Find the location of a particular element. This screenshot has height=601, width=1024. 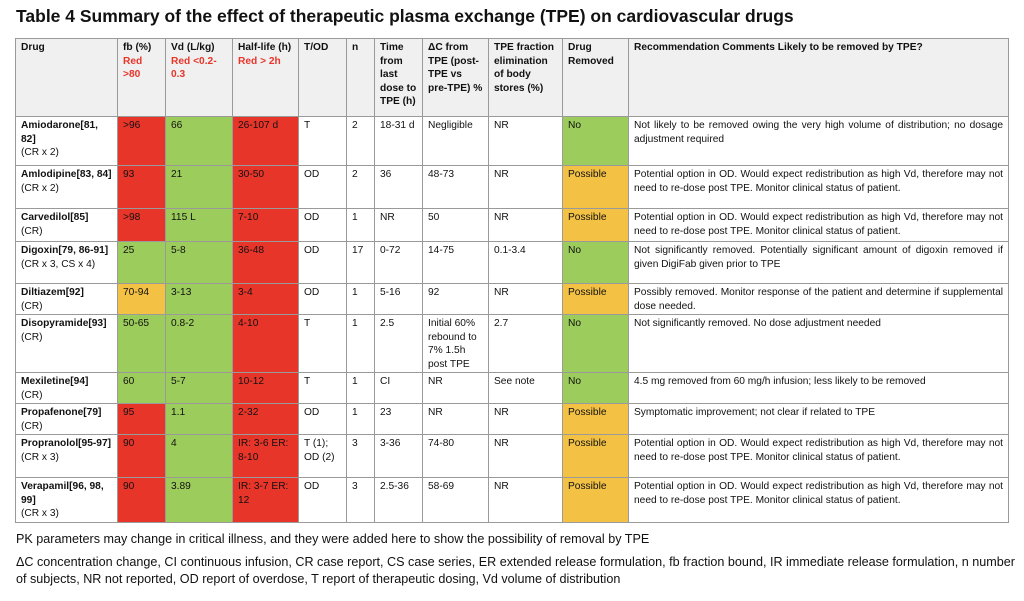

cell-fb: 90 is located at coordinates (141, 500).